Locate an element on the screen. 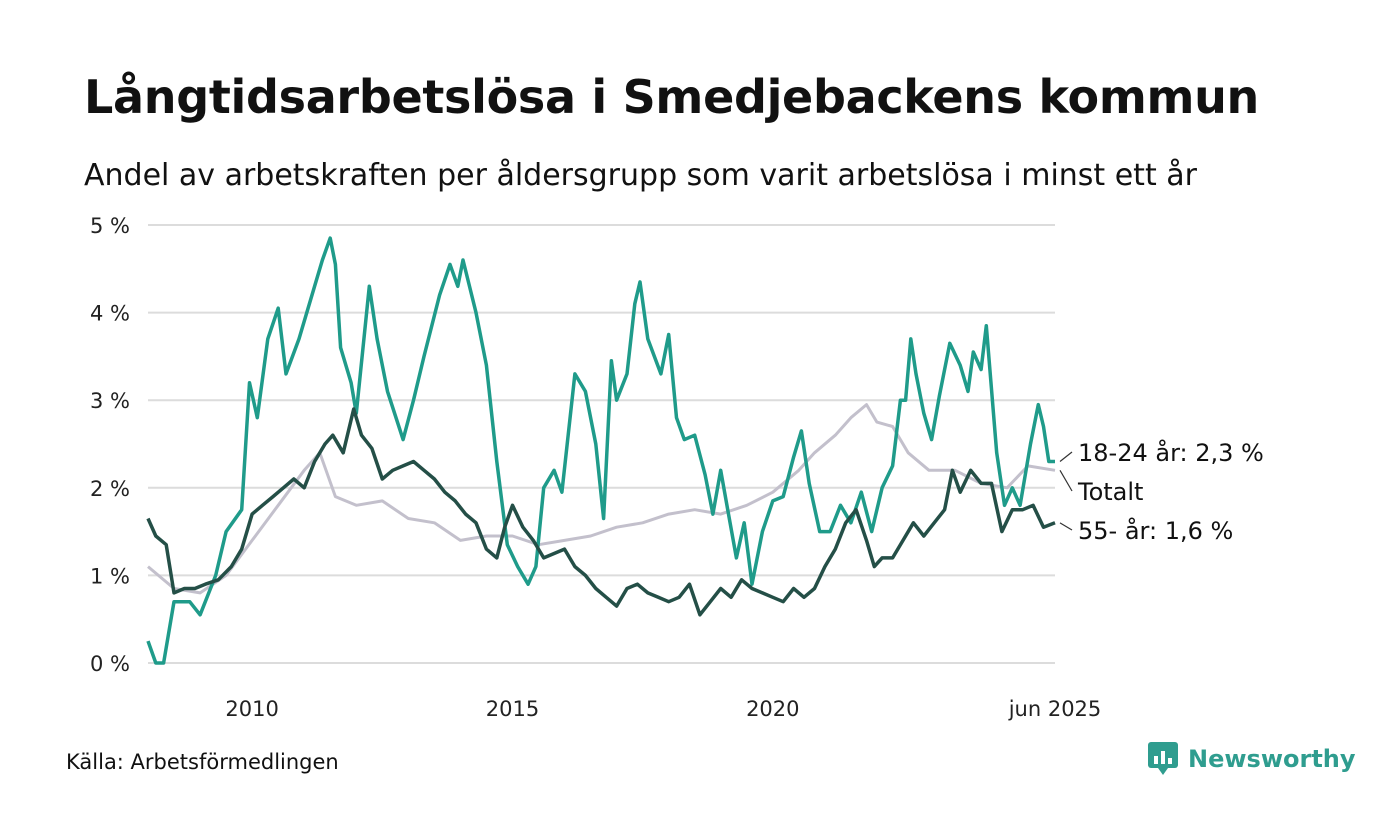 The image size is (1400, 840). y-tick-label: 3 % is located at coordinates (110, 401).